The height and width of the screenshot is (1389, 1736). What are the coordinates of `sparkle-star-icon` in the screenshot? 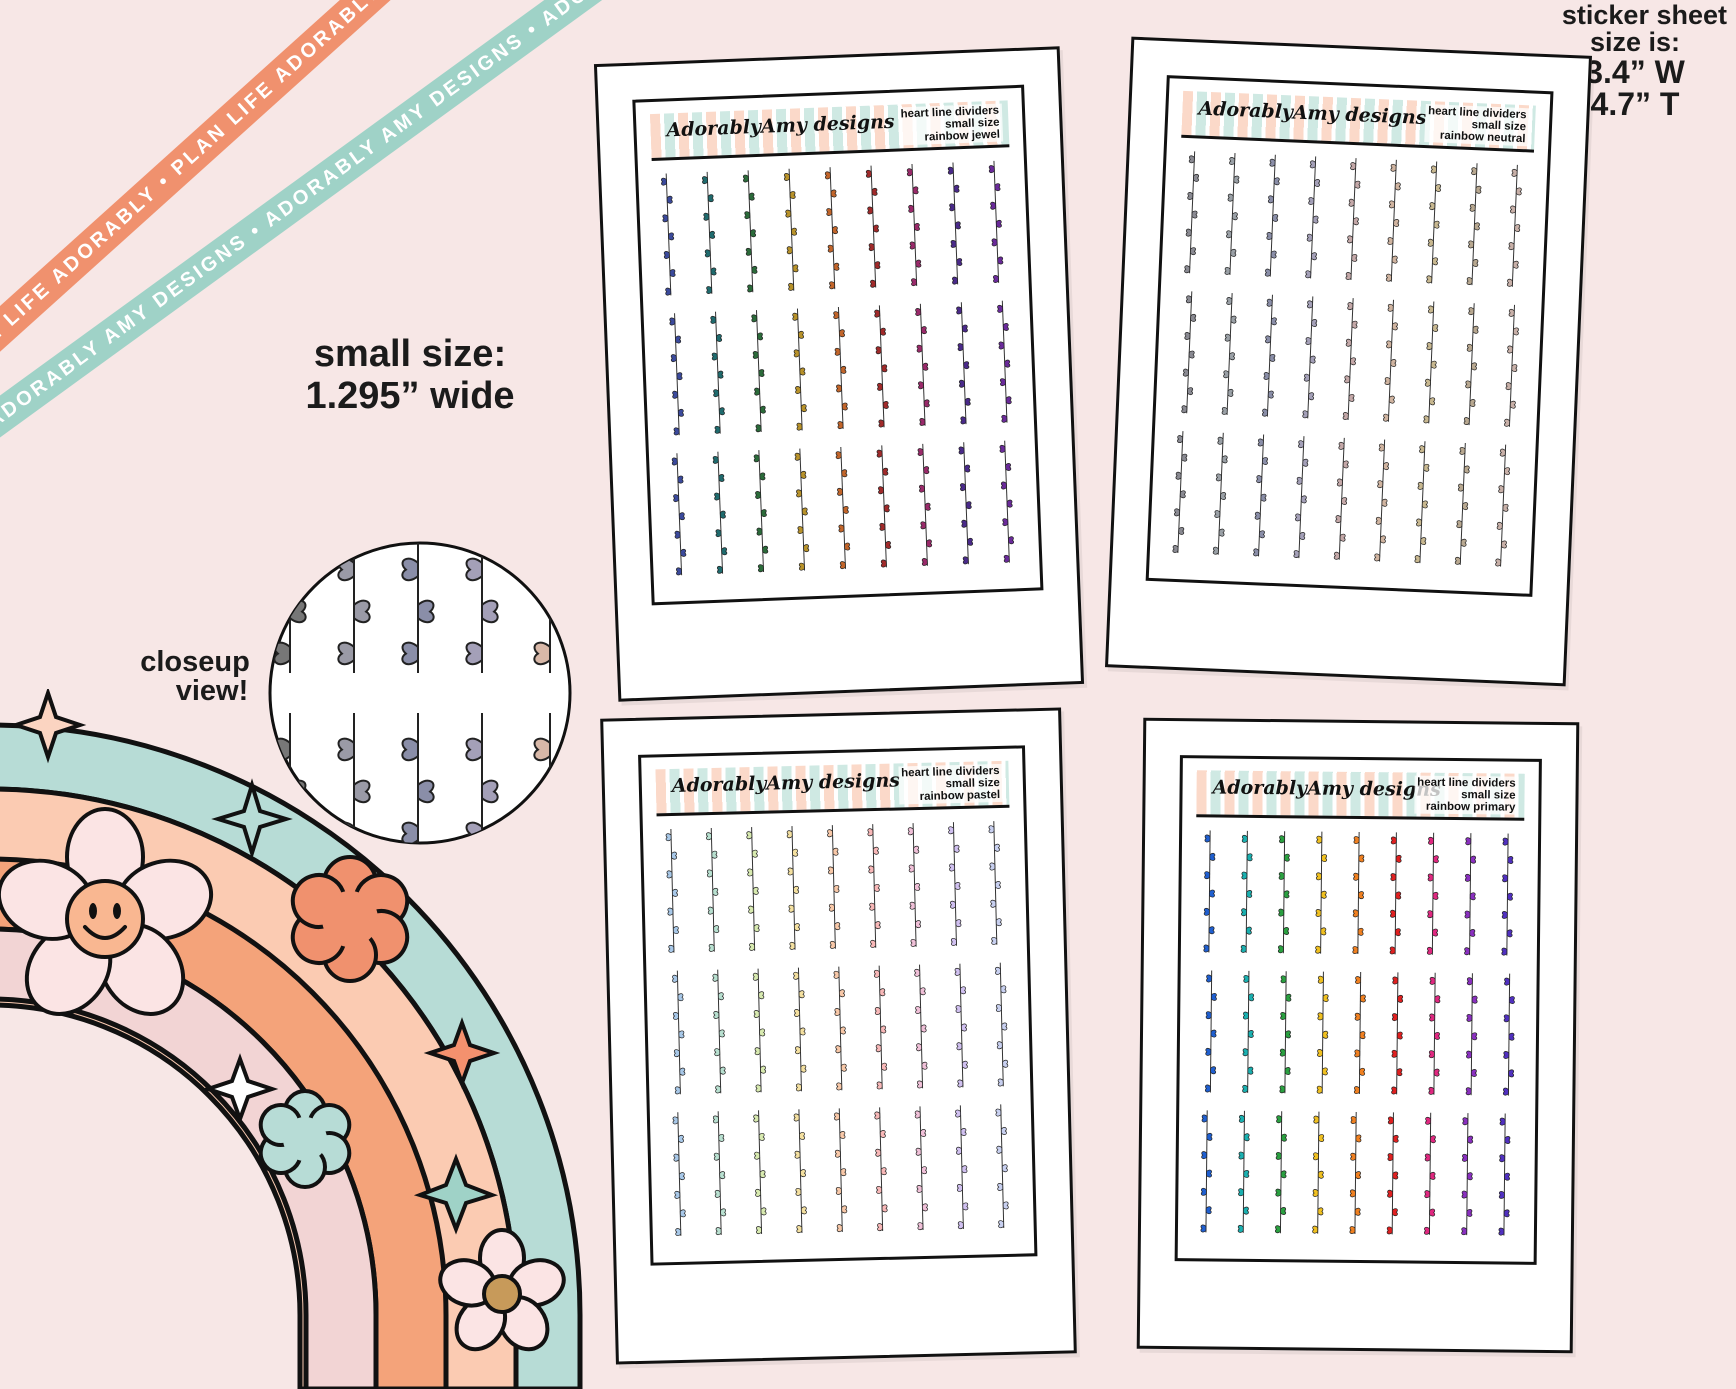 It's located at (462, 1053).